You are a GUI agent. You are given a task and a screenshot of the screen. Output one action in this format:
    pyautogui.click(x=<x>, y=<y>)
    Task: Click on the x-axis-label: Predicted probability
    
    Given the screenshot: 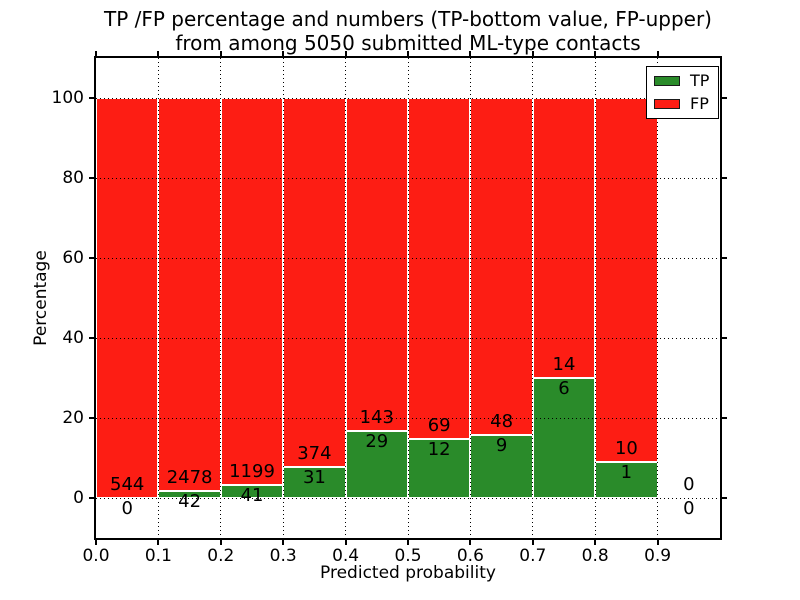 What is the action you would take?
    pyautogui.click(x=408, y=573)
    